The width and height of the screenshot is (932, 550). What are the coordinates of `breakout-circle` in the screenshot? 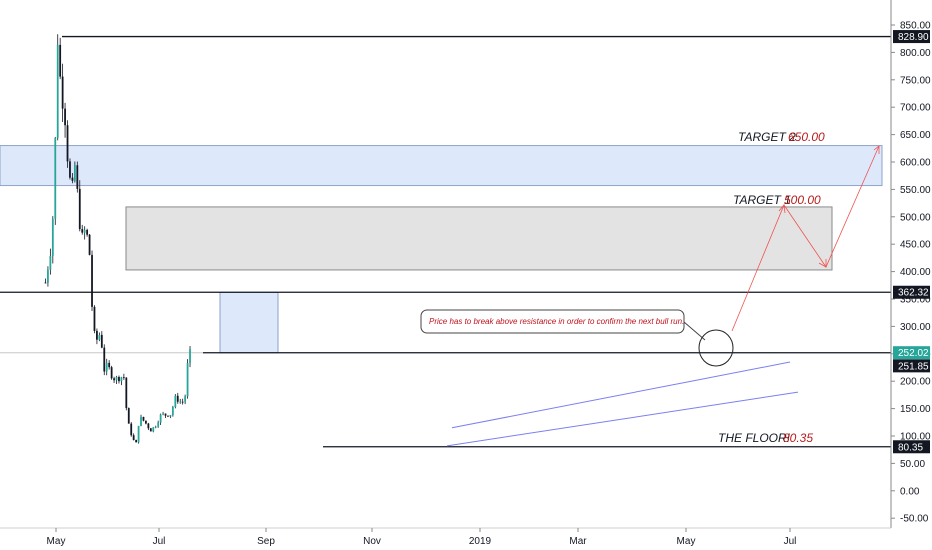 It's located at (716, 348).